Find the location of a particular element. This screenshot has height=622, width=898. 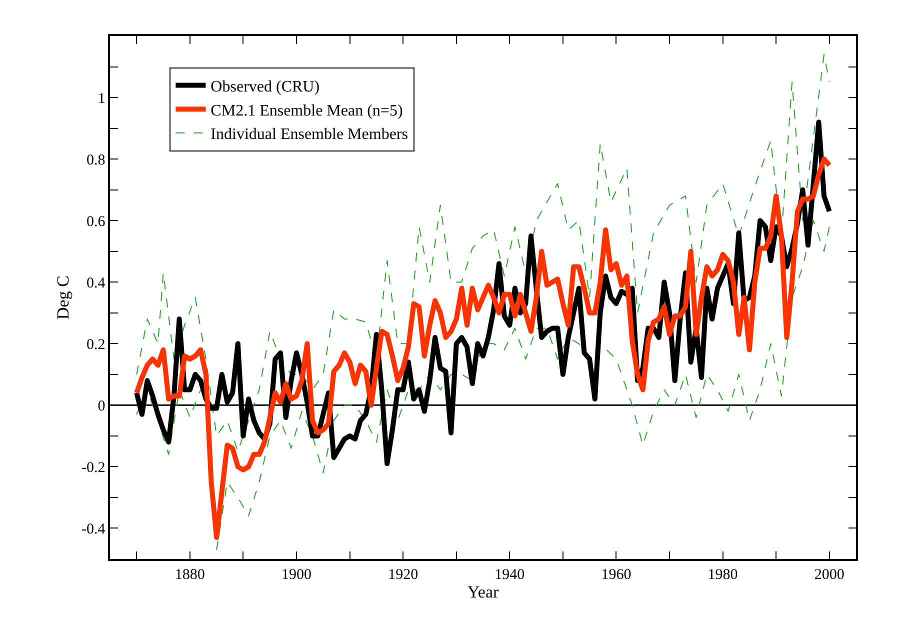

y-tick-label: 0.8 is located at coordinates (96, 160).